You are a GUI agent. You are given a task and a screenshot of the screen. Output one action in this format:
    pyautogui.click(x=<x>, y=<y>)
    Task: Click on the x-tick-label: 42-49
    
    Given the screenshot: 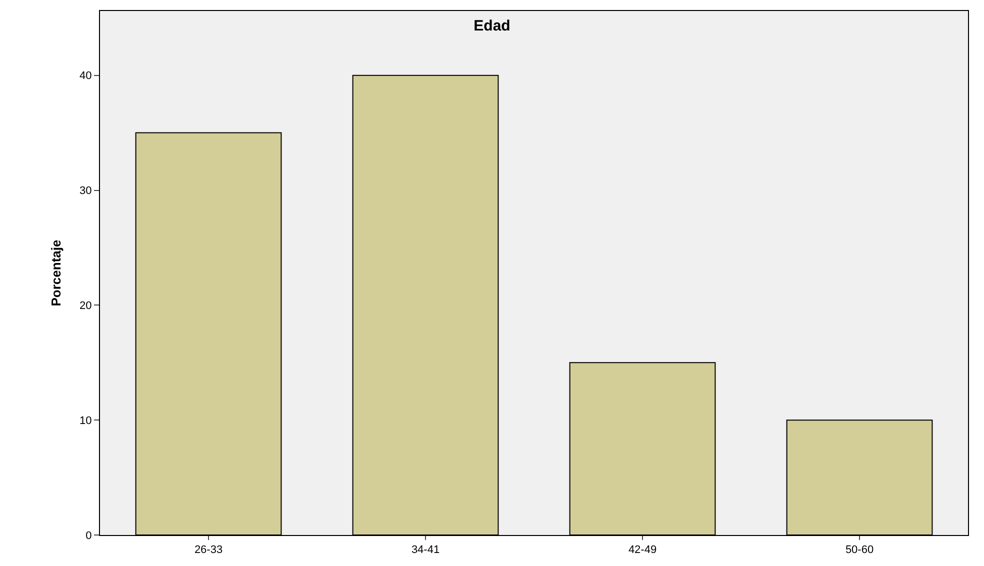 What is the action you would take?
    pyautogui.click(x=642, y=550)
    